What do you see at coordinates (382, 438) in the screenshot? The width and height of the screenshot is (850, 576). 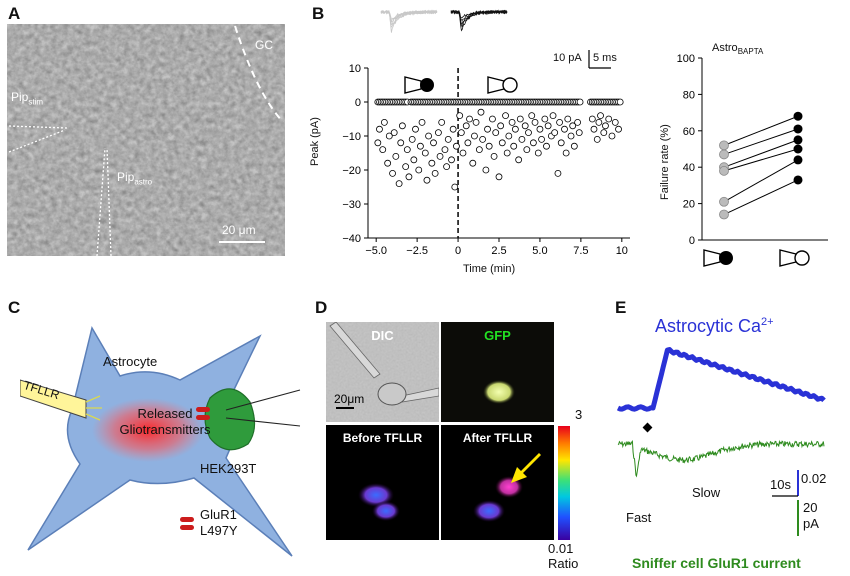 I see `label-before: Before TFLLR` at bounding box center [382, 438].